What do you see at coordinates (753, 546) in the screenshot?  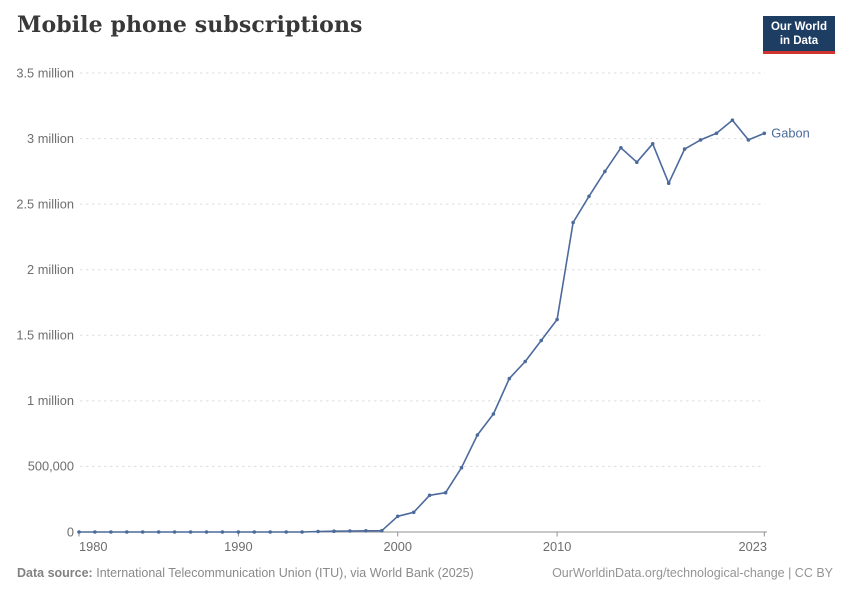 I see `x-axis-tick-label: 2023` at bounding box center [753, 546].